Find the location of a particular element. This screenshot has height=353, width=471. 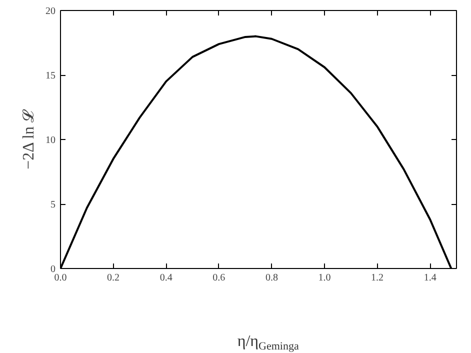

x-tick-label: 0.0 is located at coordinates (60, 278).